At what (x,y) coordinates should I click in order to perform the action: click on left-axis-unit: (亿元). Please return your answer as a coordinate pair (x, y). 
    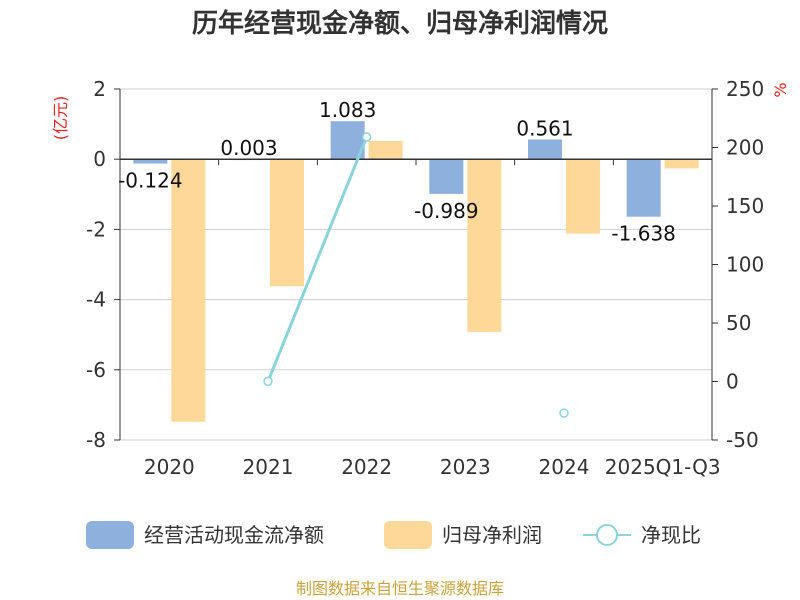
    Looking at the image, I should click on (60, 118).